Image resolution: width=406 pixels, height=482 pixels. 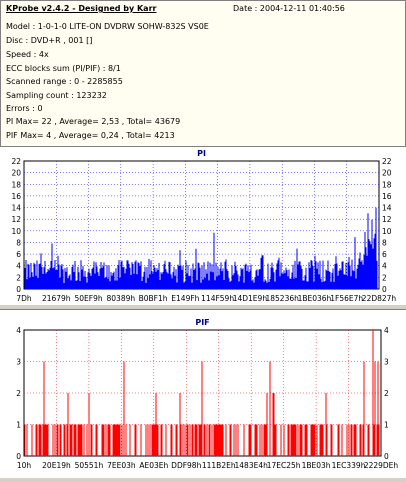 I want to click on pif-xtick: AE03Eh, so click(x=153, y=465).